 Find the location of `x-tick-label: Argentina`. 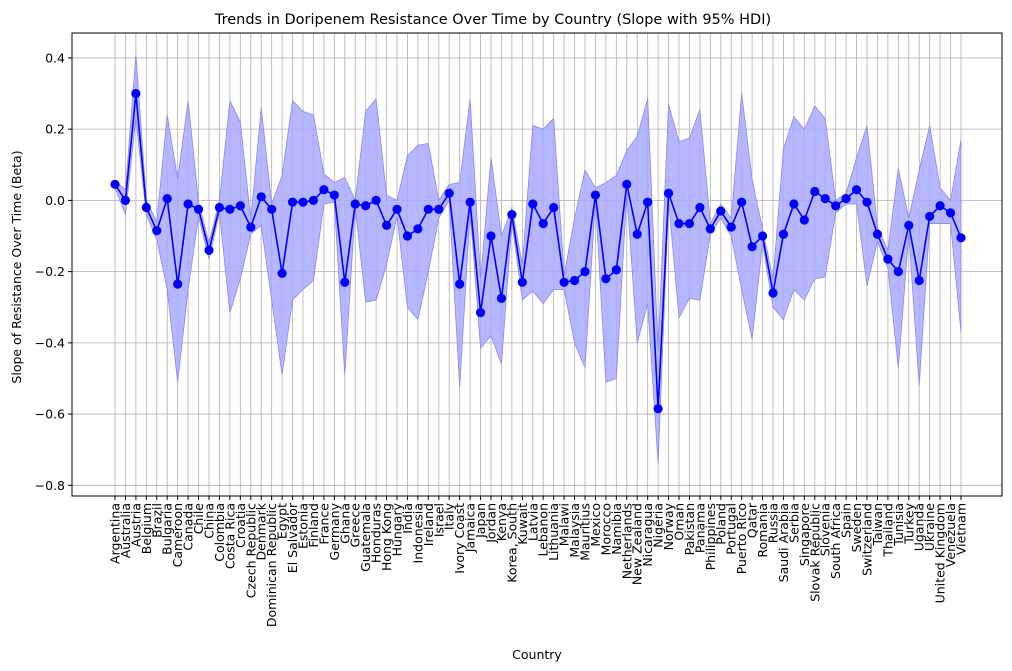

x-tick-label: Argentina is located at coordinates (115, 533).